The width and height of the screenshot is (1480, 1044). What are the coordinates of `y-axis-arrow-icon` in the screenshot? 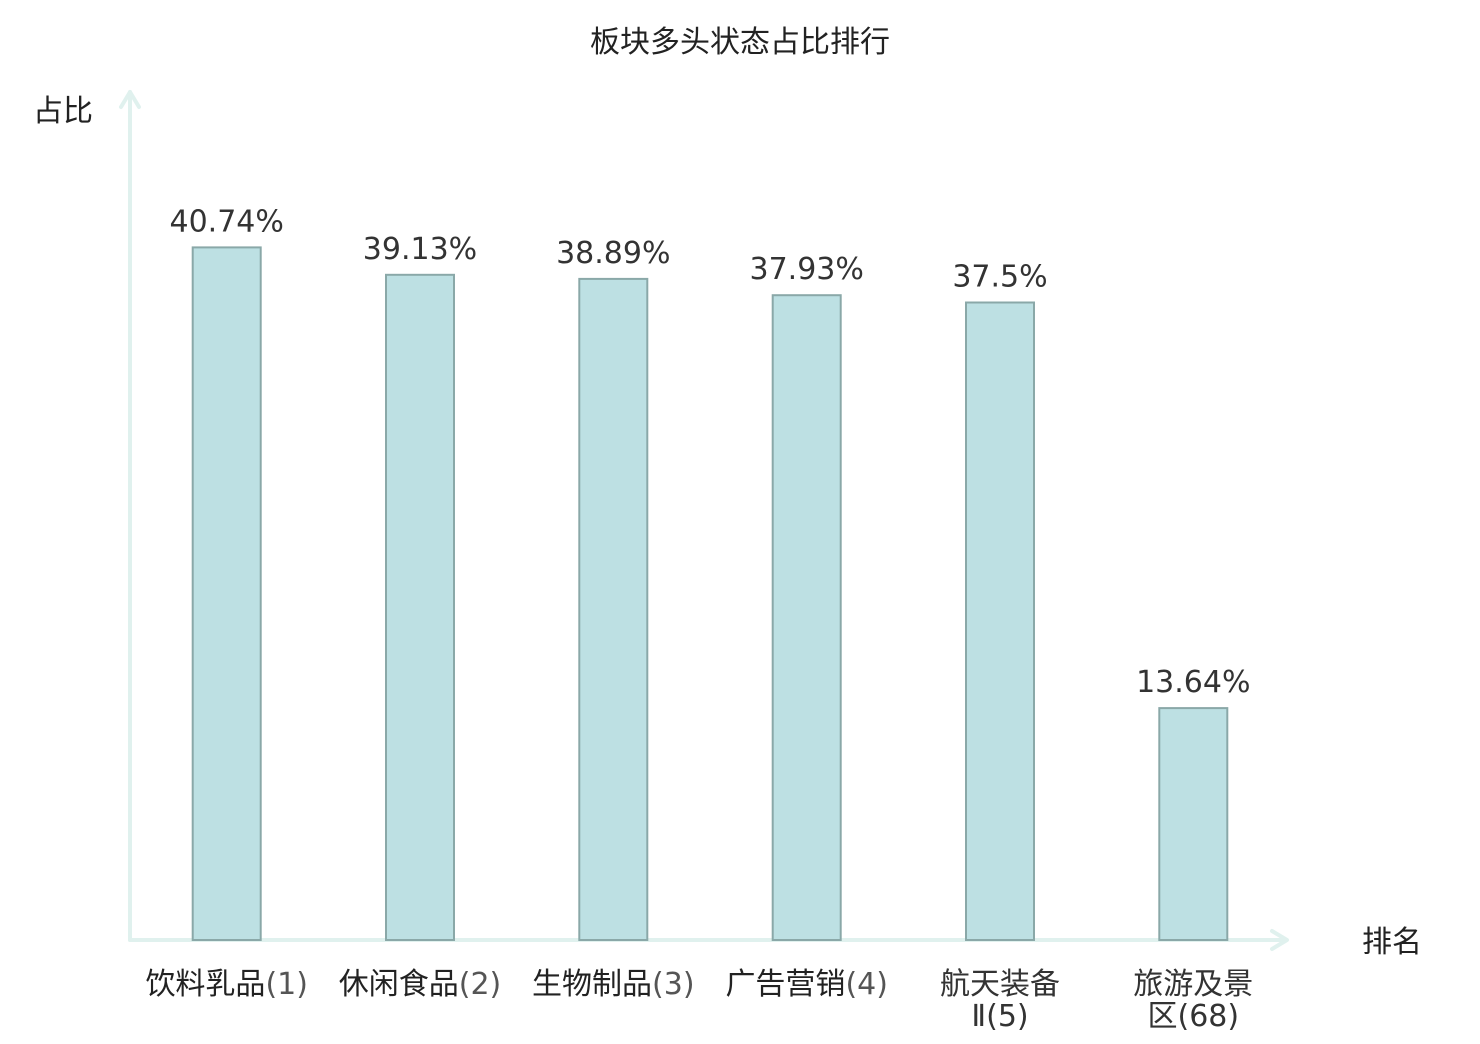 It's located at (130, 99).